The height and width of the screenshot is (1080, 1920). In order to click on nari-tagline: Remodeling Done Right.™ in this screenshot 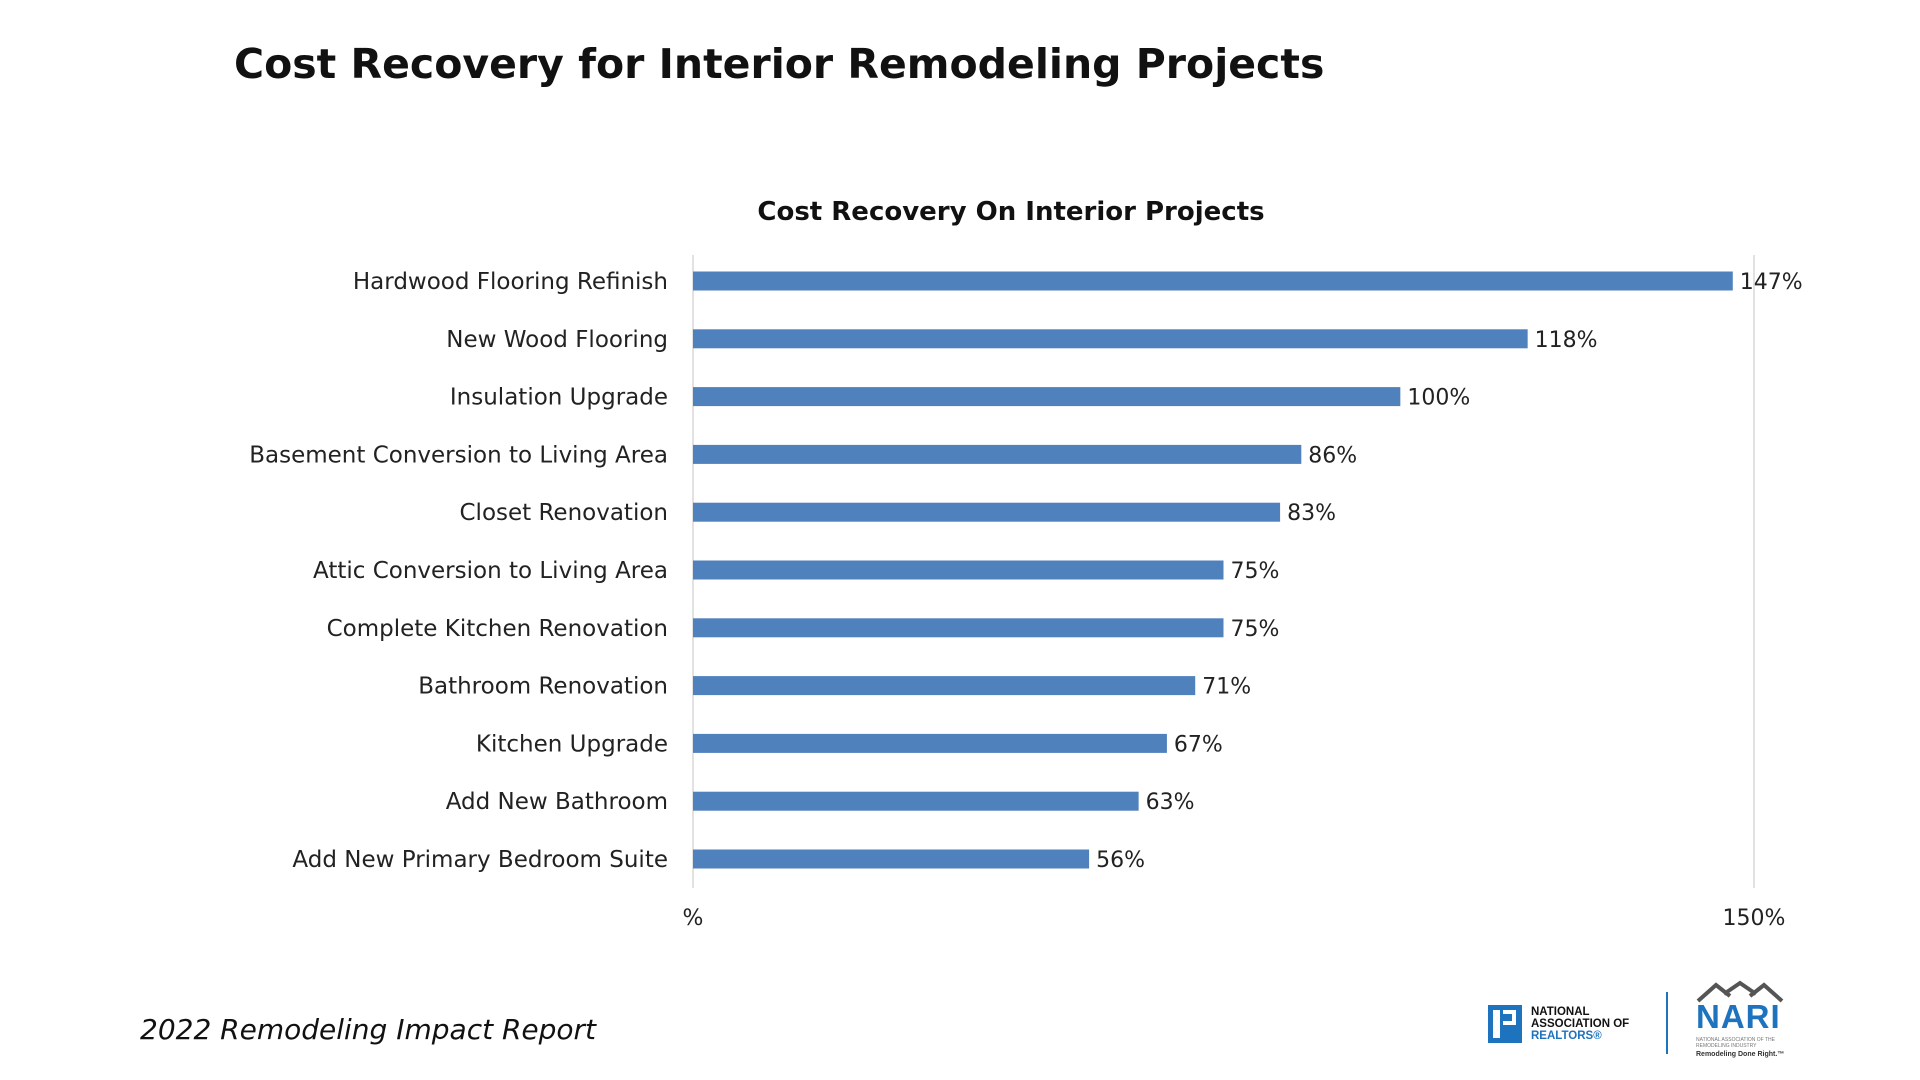, I will do `click(1740, 1054)`.